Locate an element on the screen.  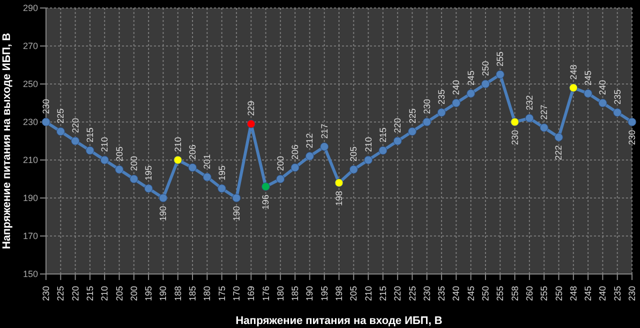
data-label: 196 is located at coordinates (265, 202).